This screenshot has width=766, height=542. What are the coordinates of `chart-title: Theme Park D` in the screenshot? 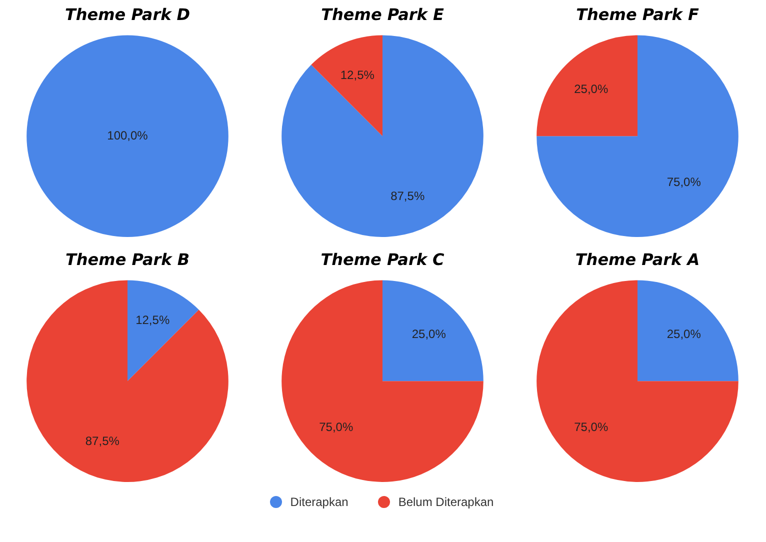 It's located at (127, 14).